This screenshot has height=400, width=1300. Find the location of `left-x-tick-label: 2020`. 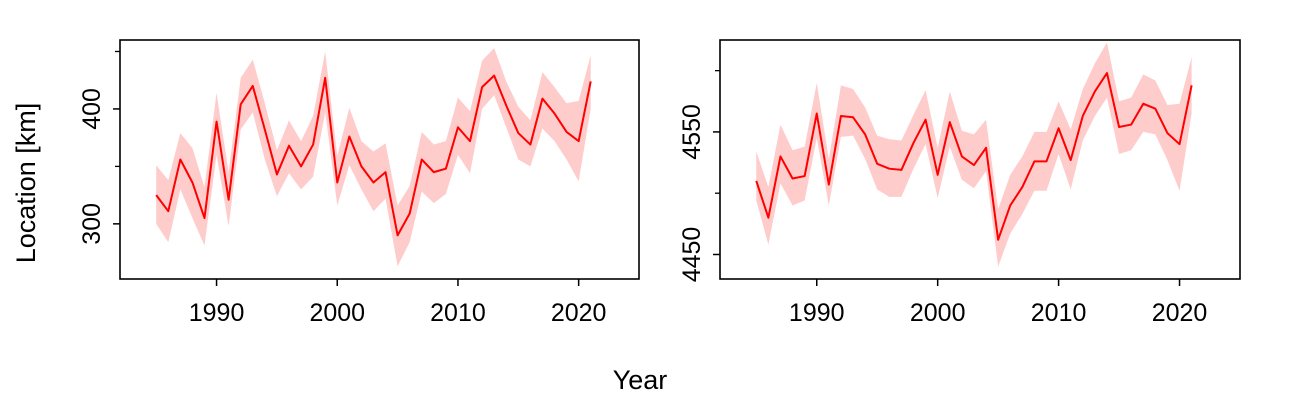

left-x-tick-label: 2020 is located at coordinates (579, 313).